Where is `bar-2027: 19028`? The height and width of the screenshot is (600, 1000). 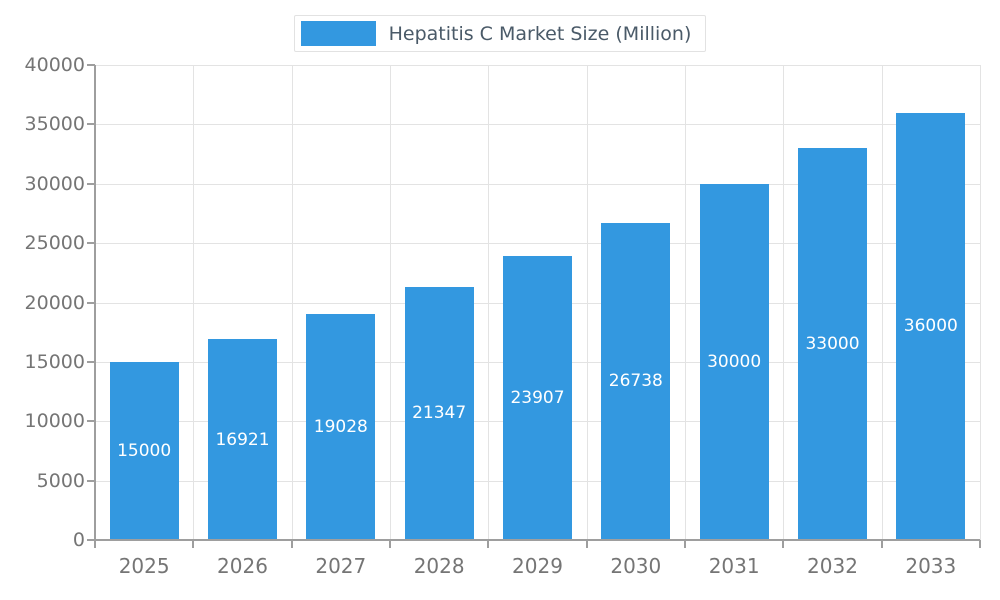
bar-2027: 19028 is located at coordinates (341, 427).